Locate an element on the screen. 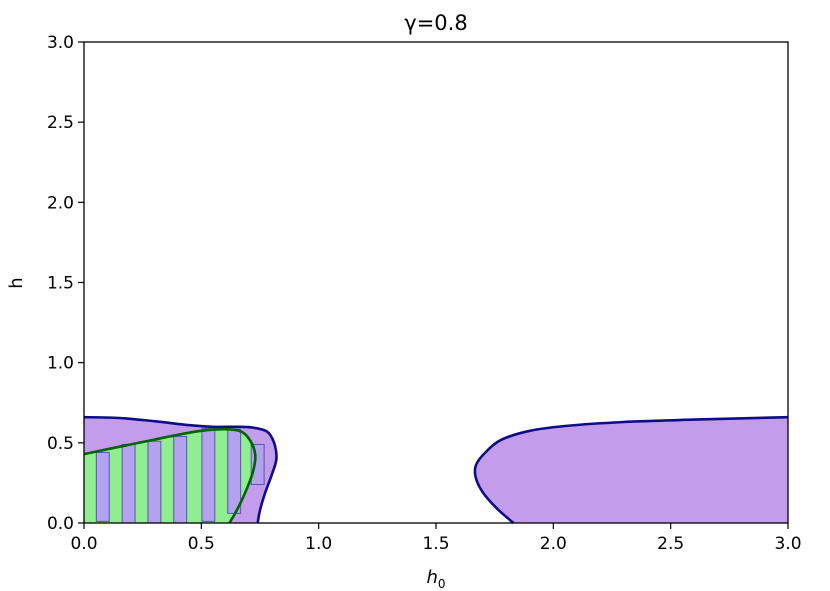 The width and height of the screenshot is (830, 591). y-tick-label: 3.0 is located at coordinates (60, 43).